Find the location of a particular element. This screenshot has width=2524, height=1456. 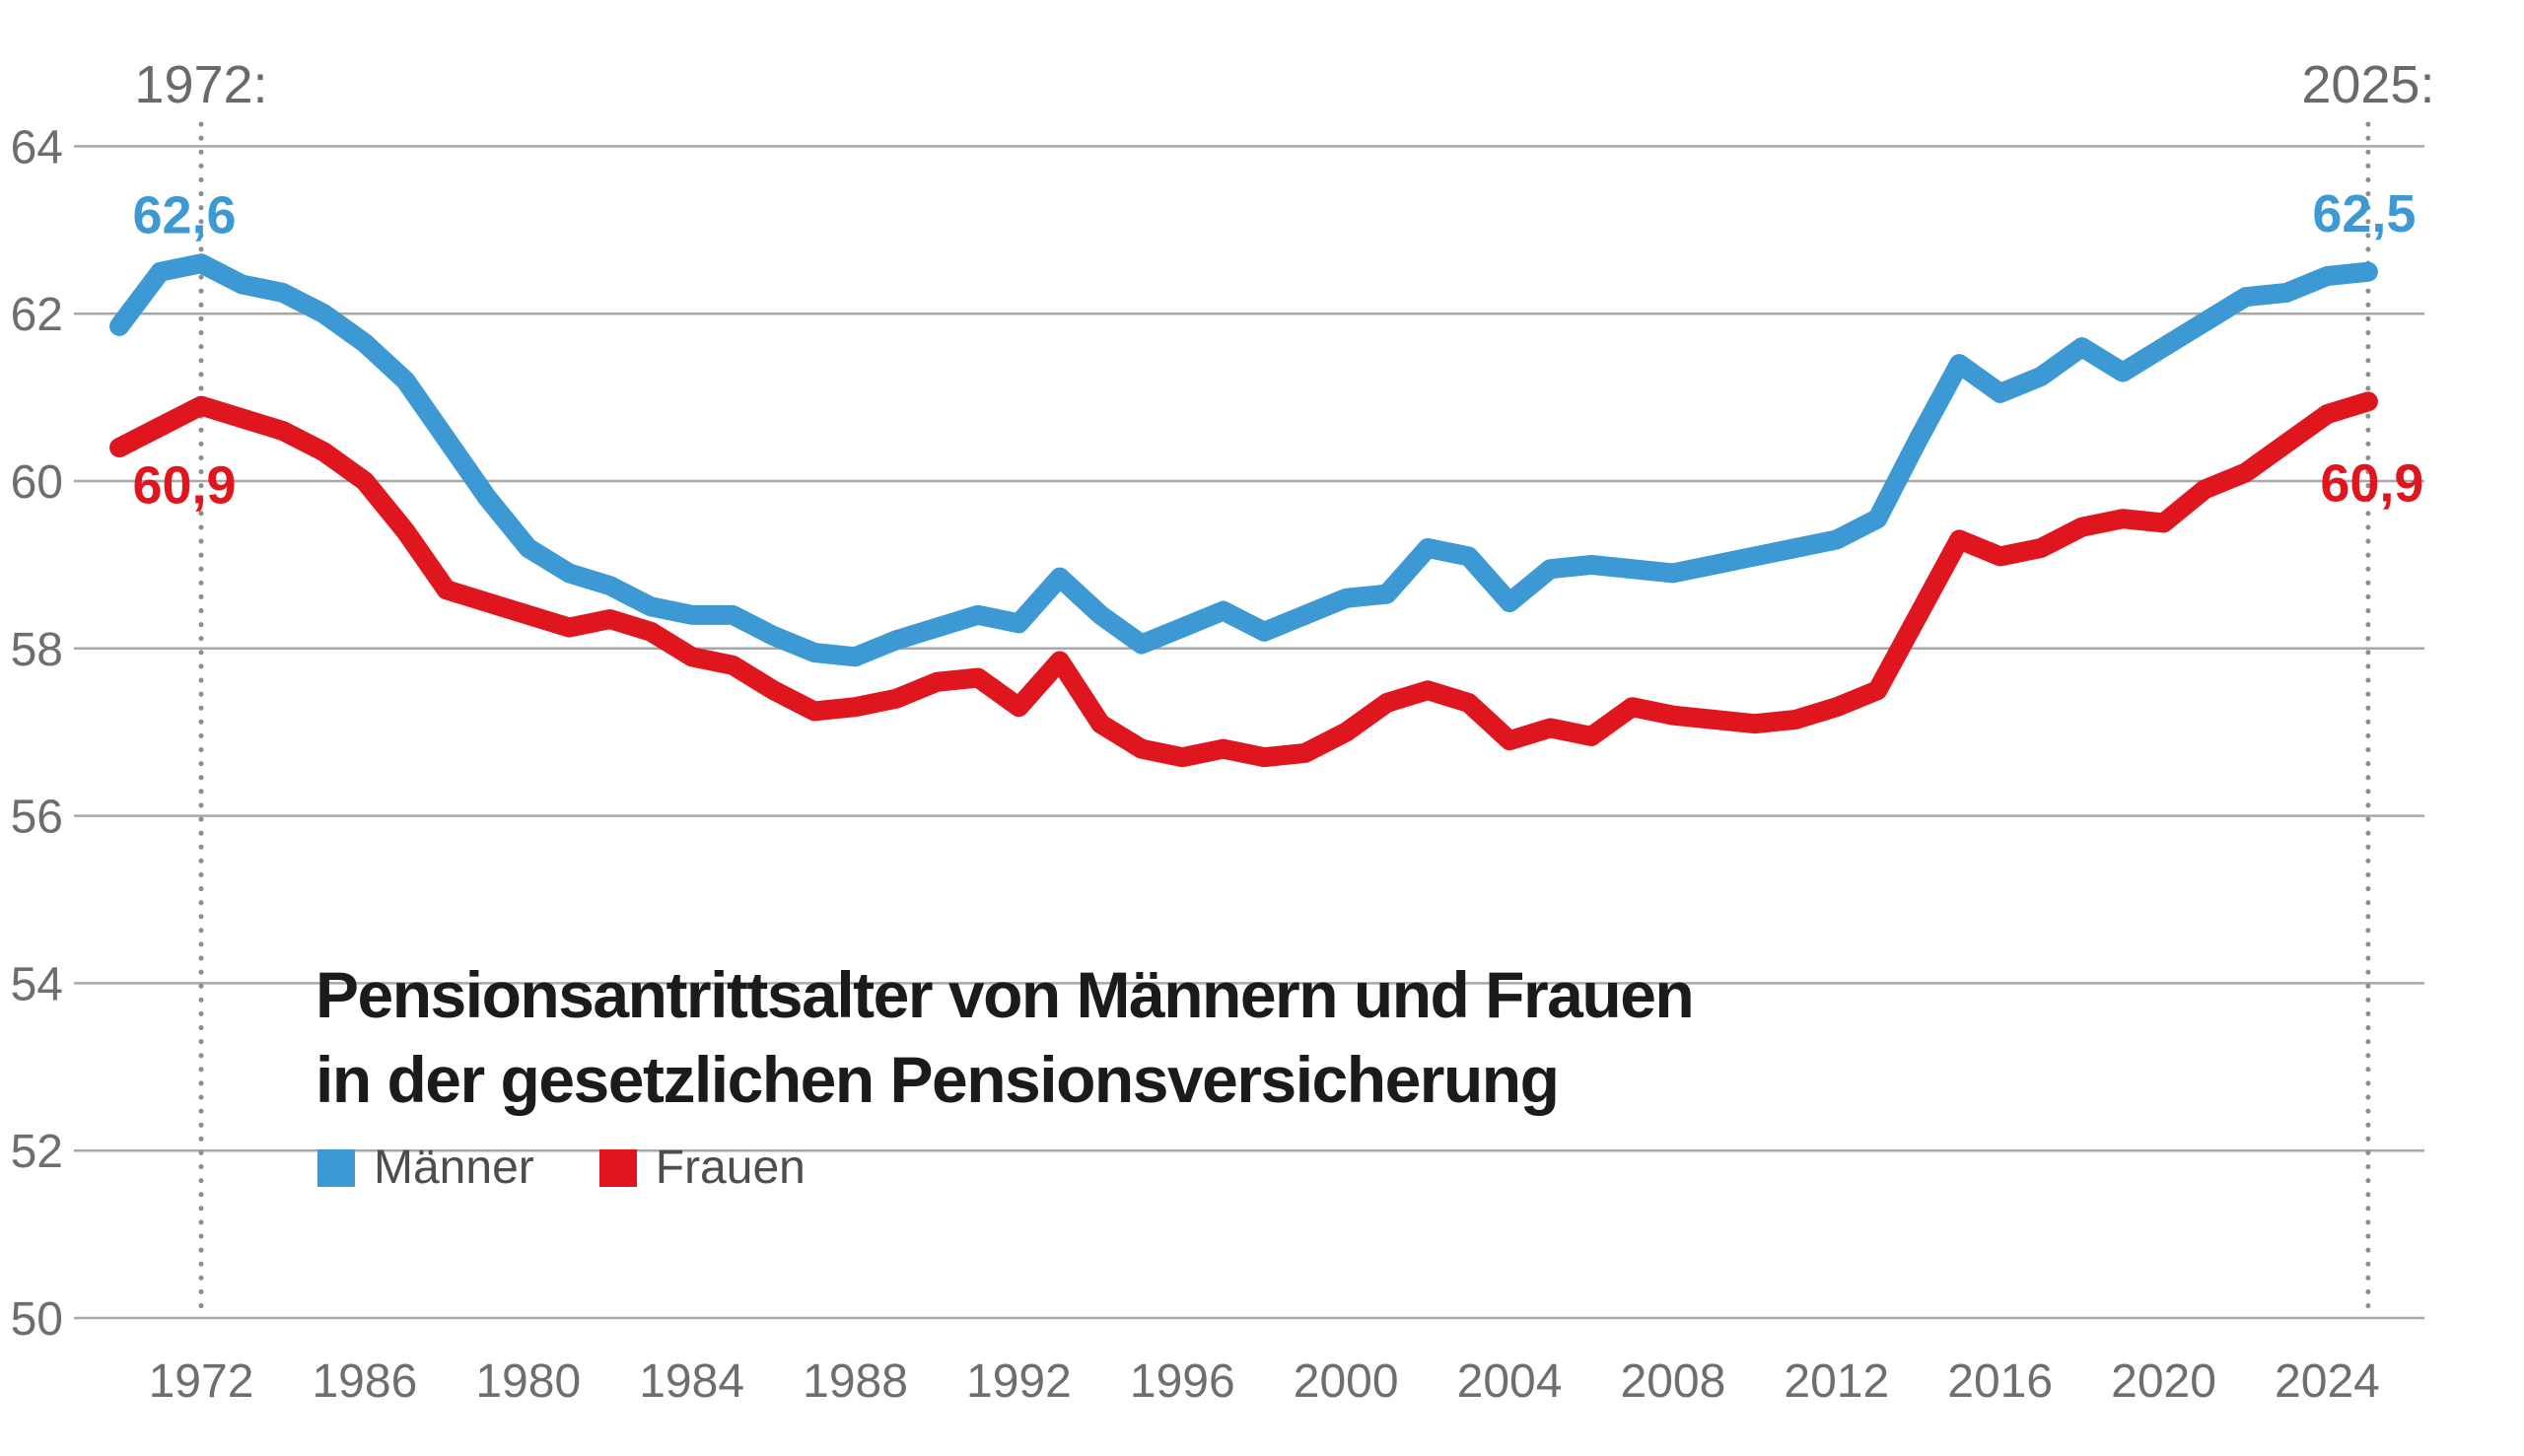

y-axis-tick-label: 56 is located at coordinates (37, 818).